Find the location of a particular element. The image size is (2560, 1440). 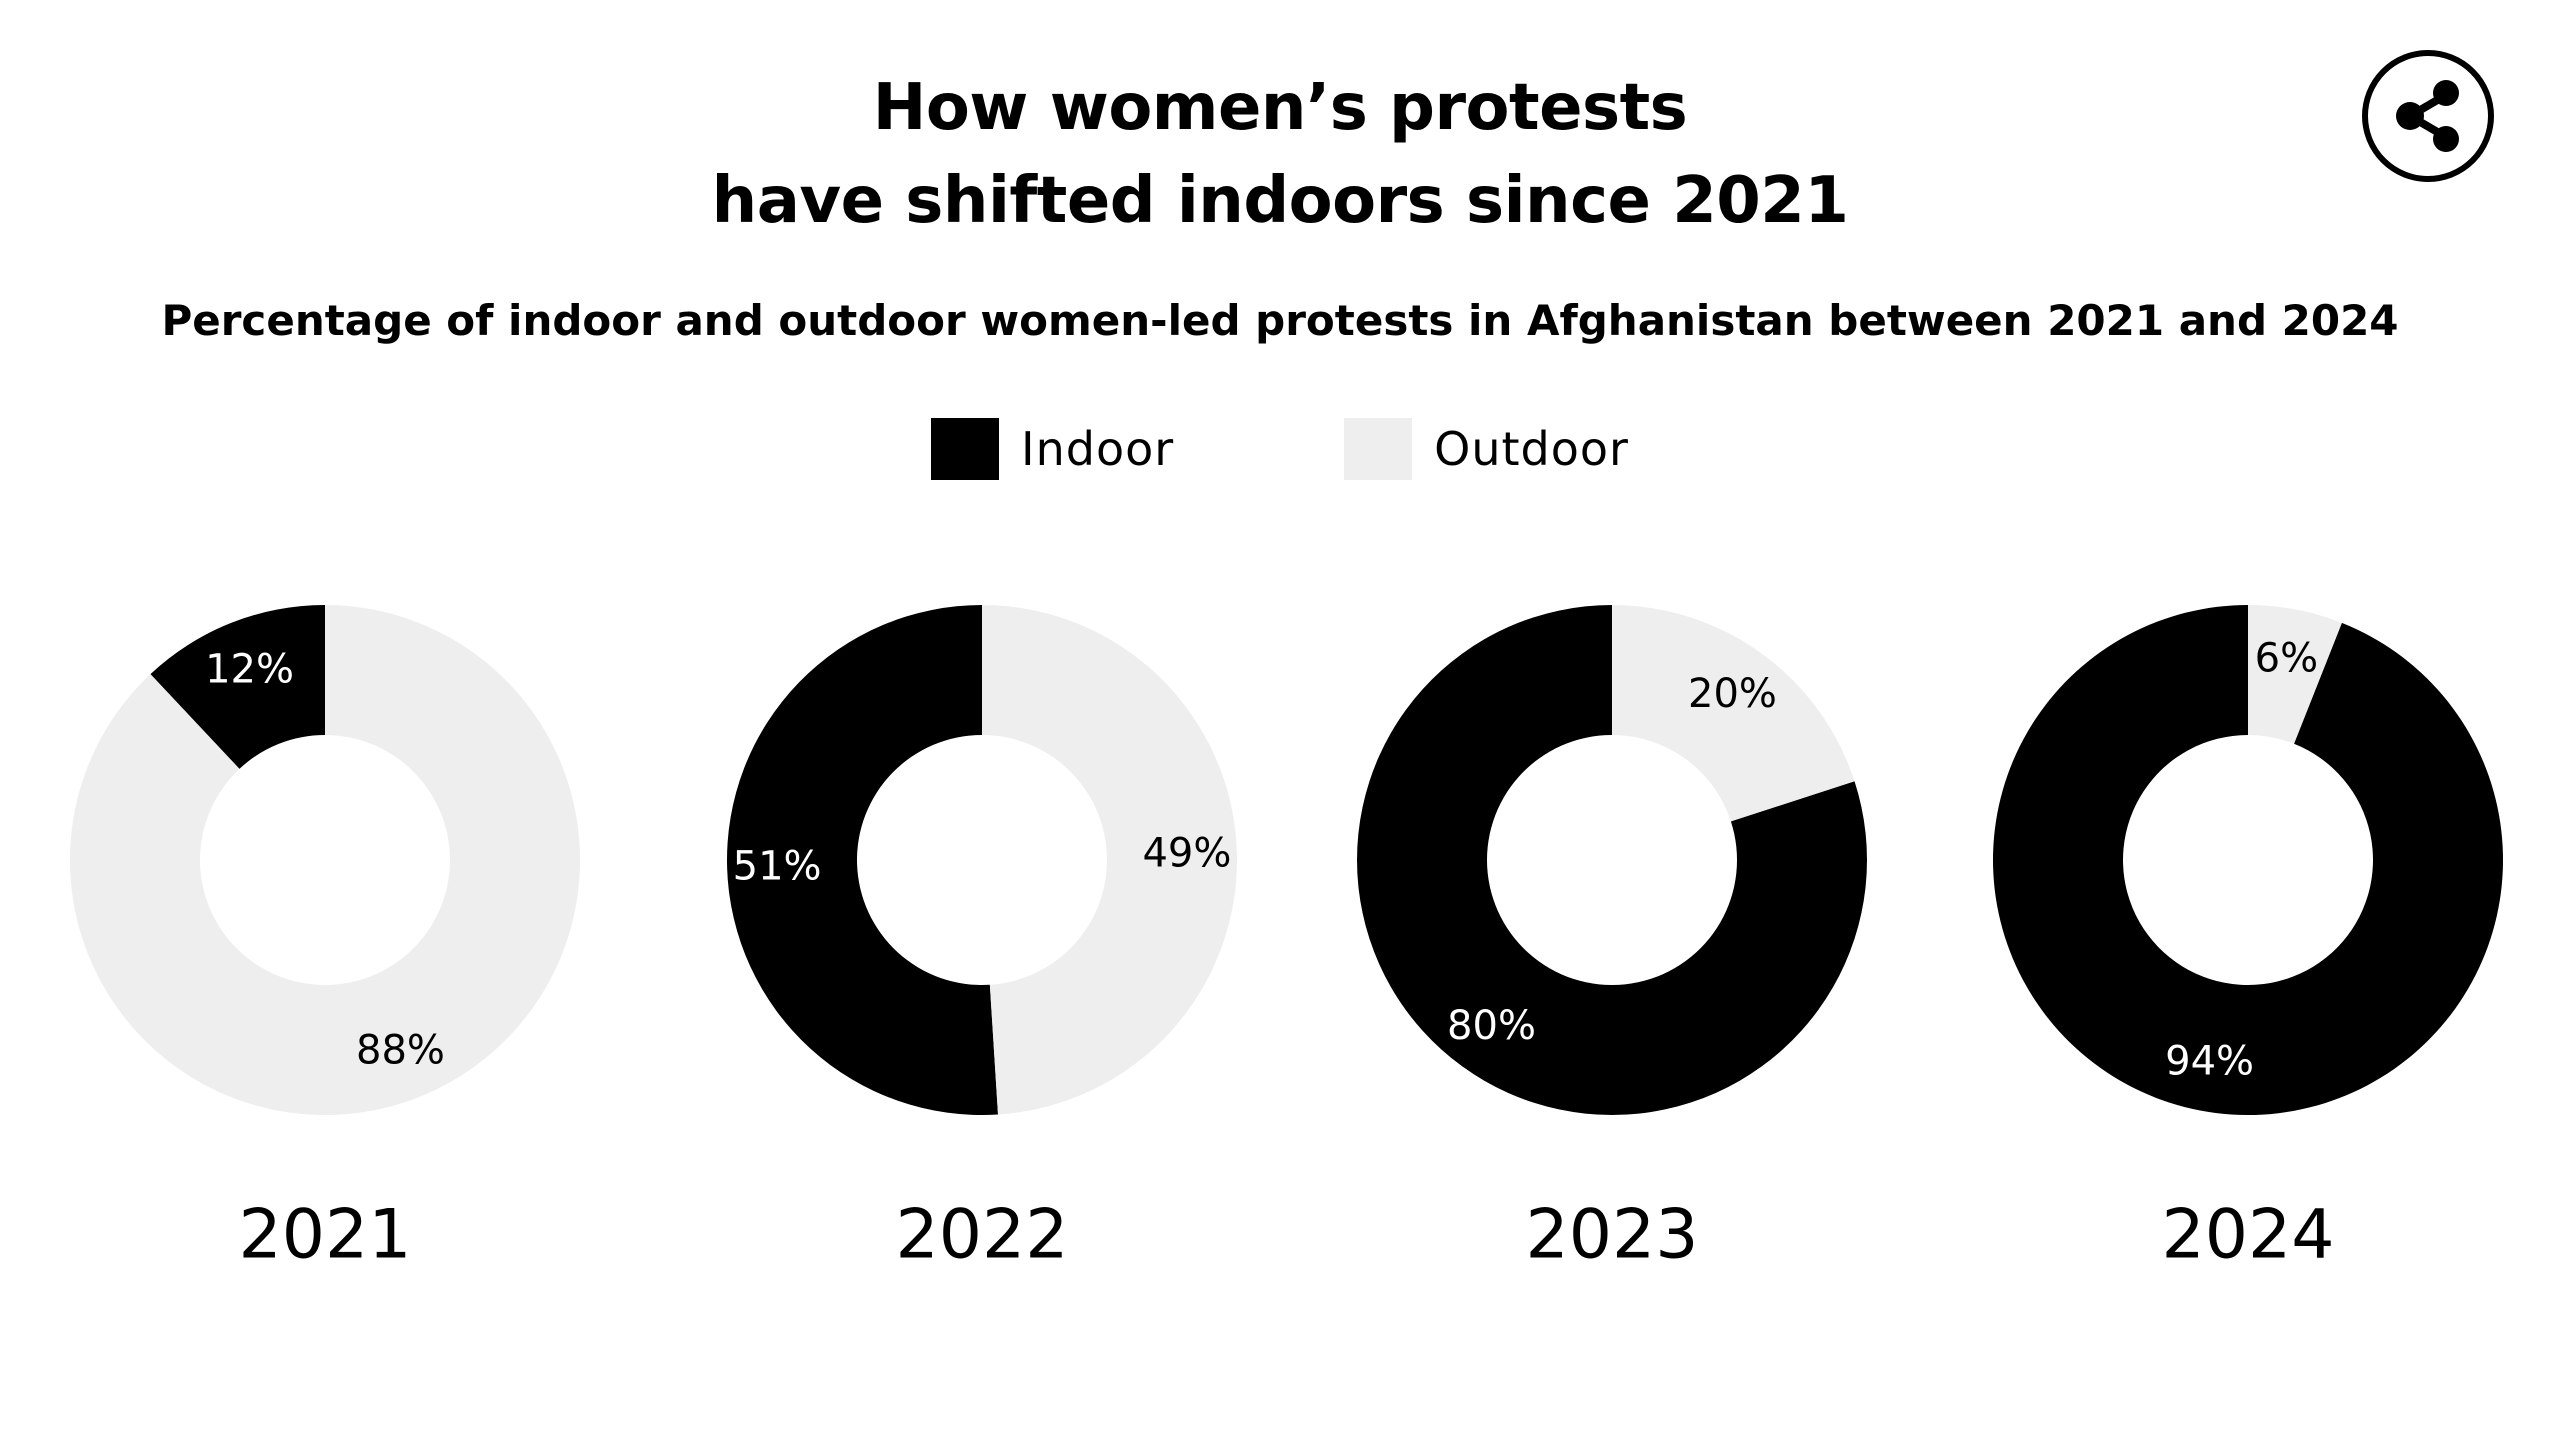

year-label-2022: 2022 is located at coordinates (981, 1235).